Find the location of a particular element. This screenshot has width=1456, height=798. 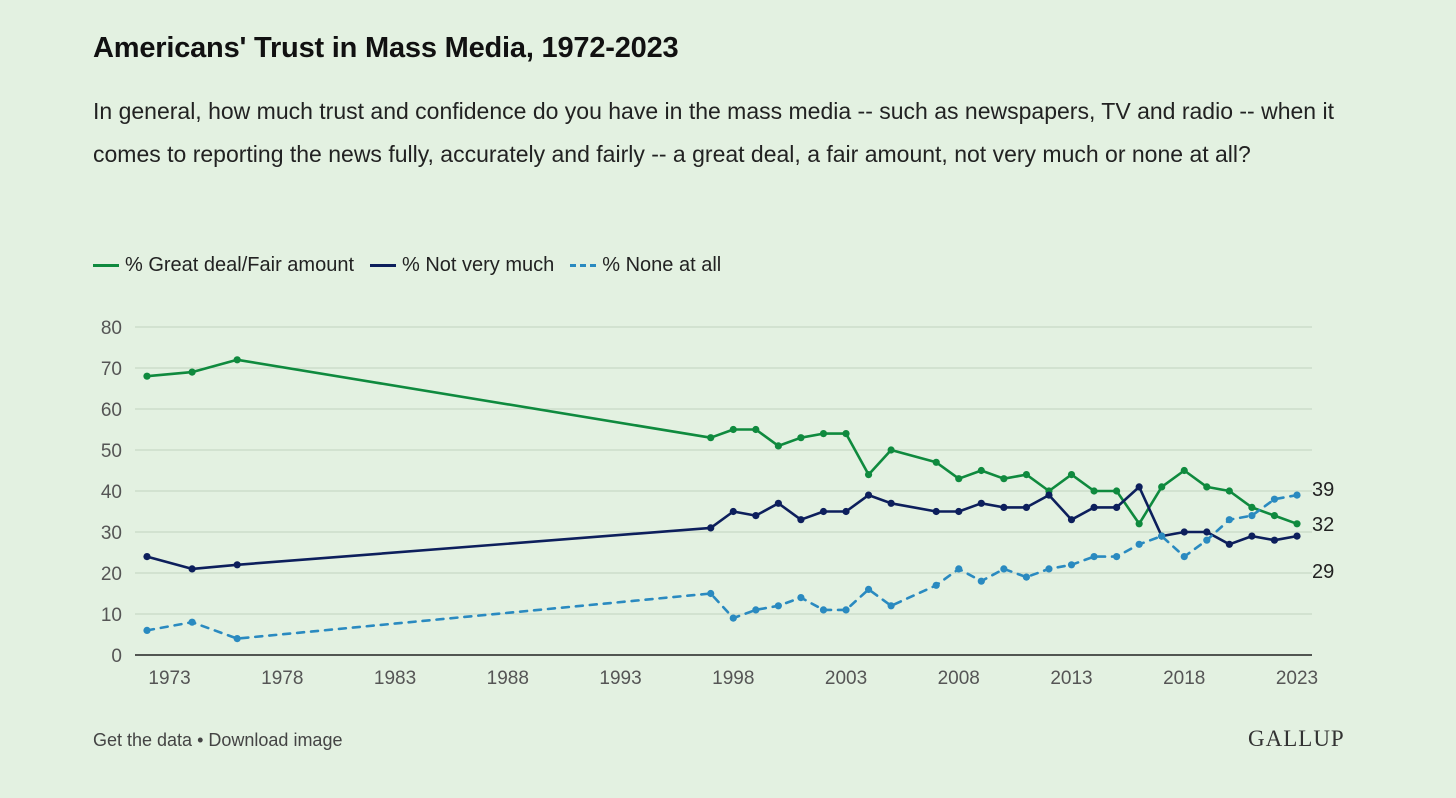

chart-footer: Get the data • Download image is located at coordinates (217, 740).